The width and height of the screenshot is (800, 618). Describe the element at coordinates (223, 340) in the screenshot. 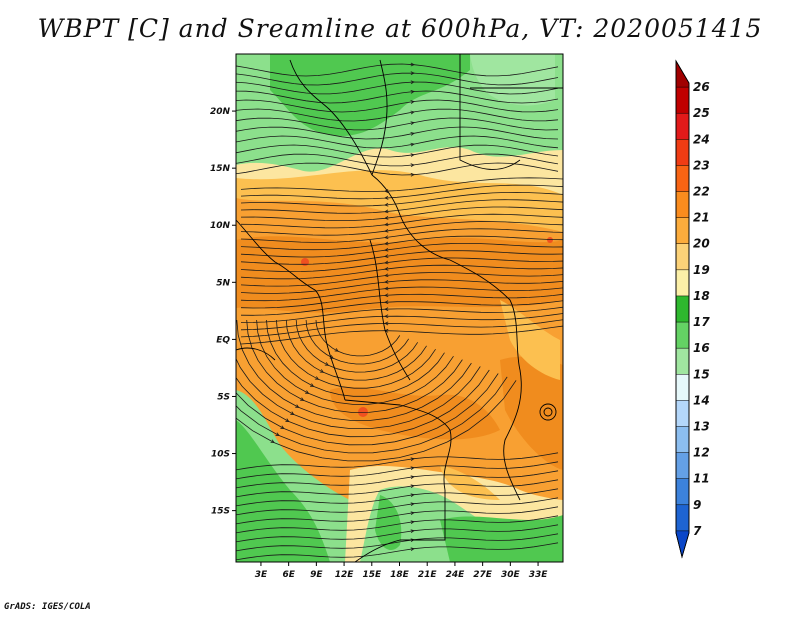

I see `lat-tick-label: EQ` at that location.